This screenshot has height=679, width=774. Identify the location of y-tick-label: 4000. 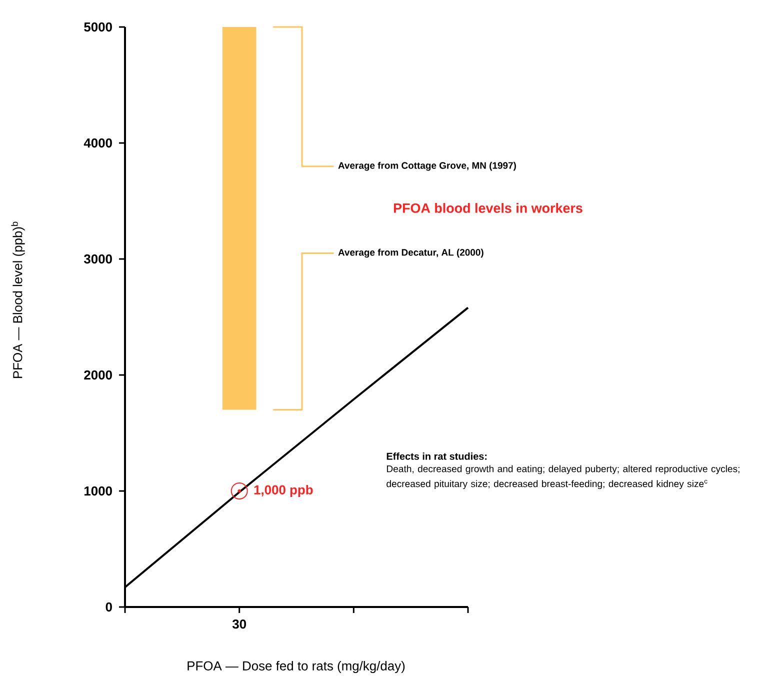
(98, 143).